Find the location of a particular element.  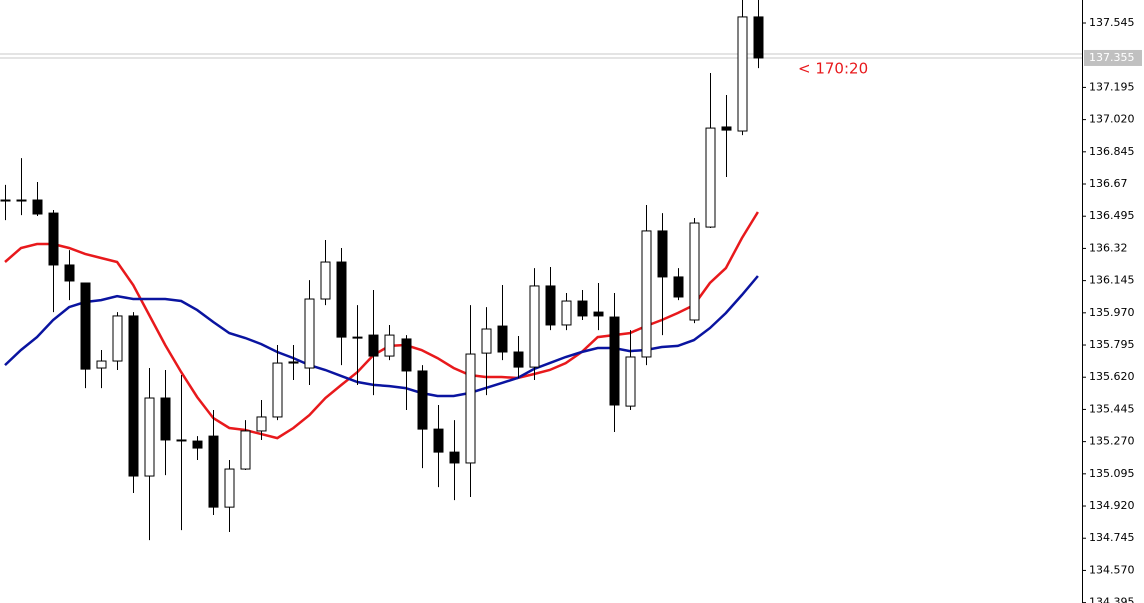

y-tick-label: 136.495 is located at coordinates (1112, 215).